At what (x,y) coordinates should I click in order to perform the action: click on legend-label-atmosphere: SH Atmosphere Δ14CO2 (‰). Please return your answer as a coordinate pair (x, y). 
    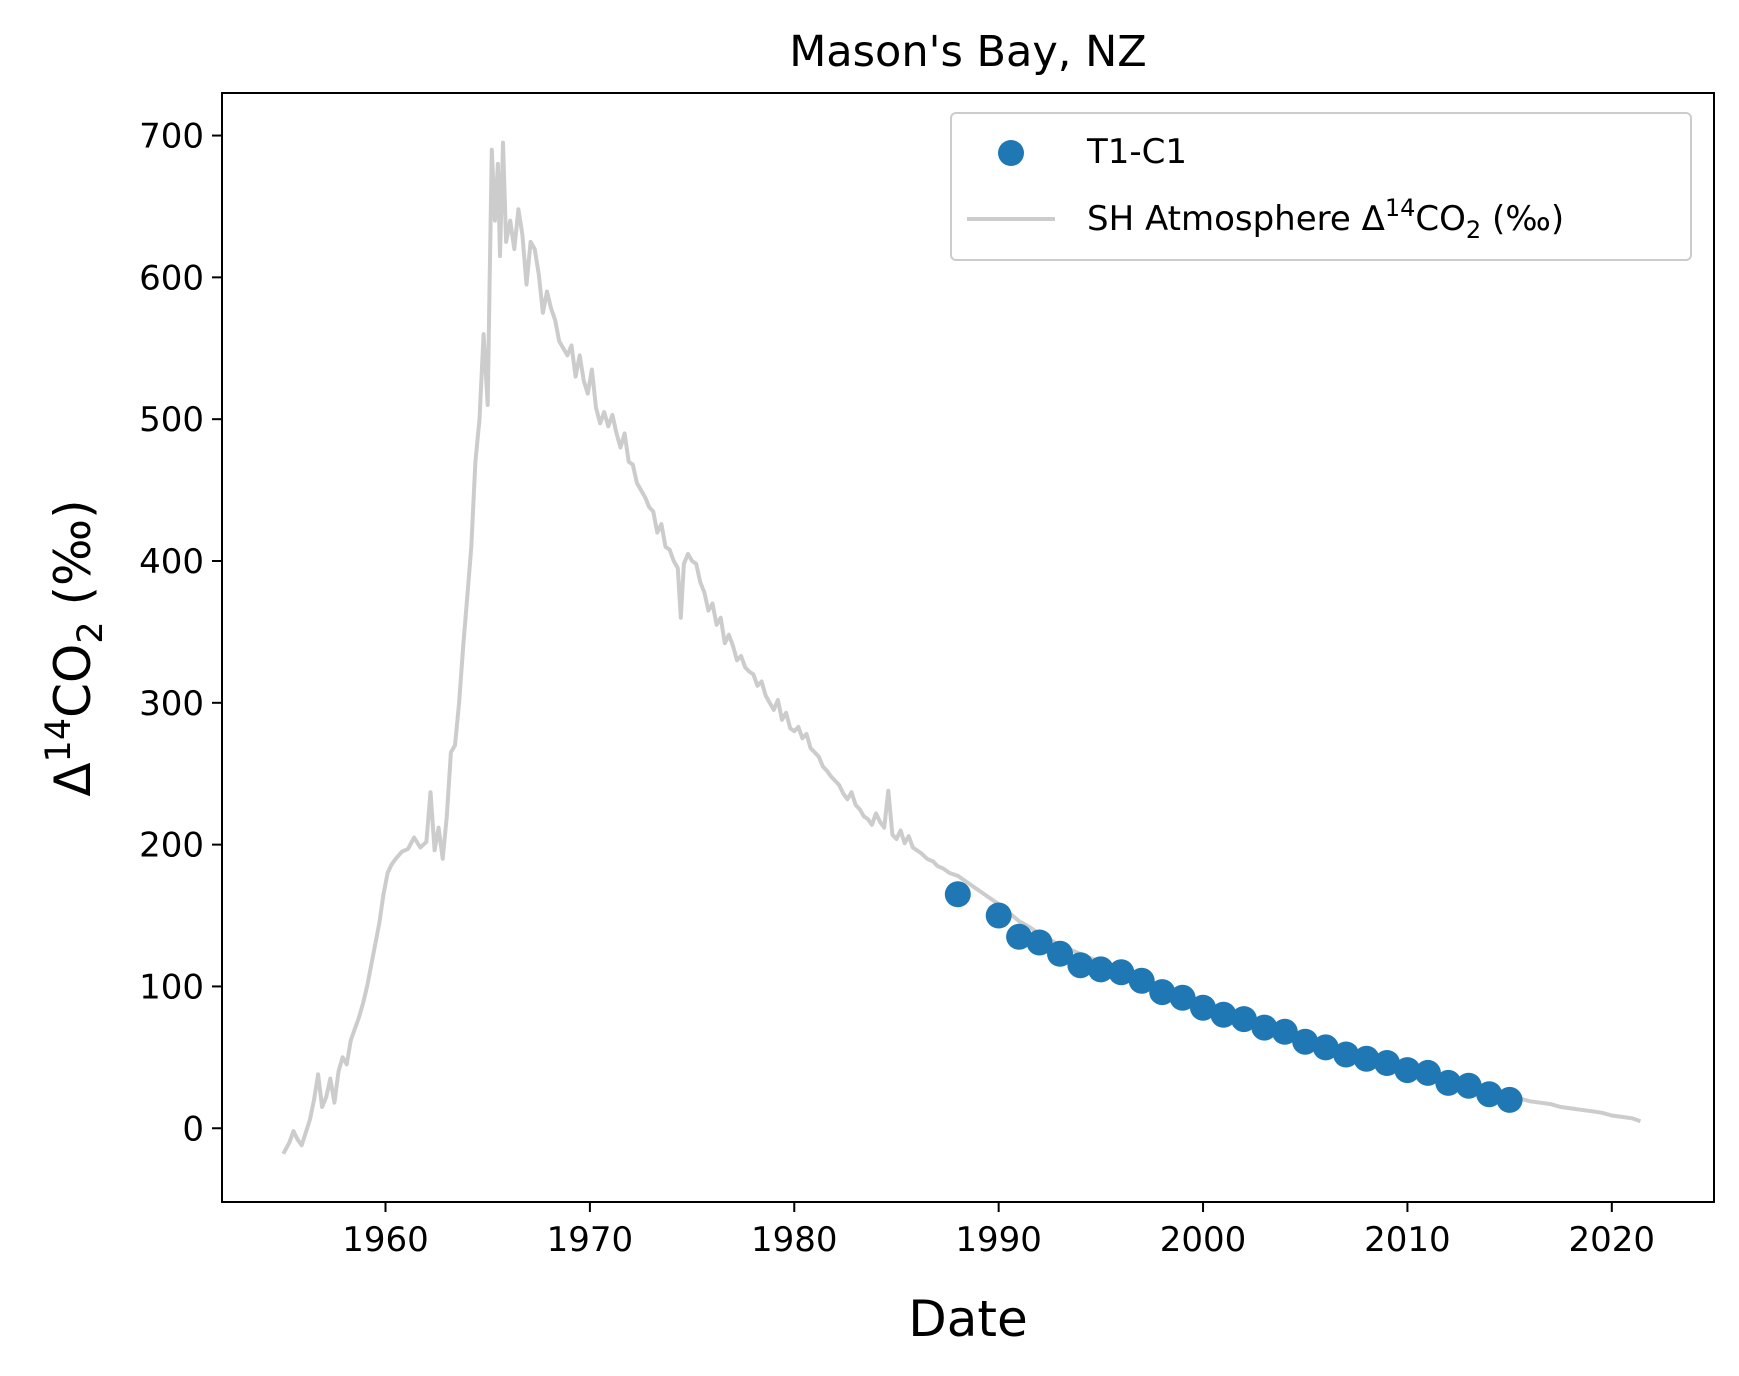
    Looking at the image, I should click on (1325, 219).